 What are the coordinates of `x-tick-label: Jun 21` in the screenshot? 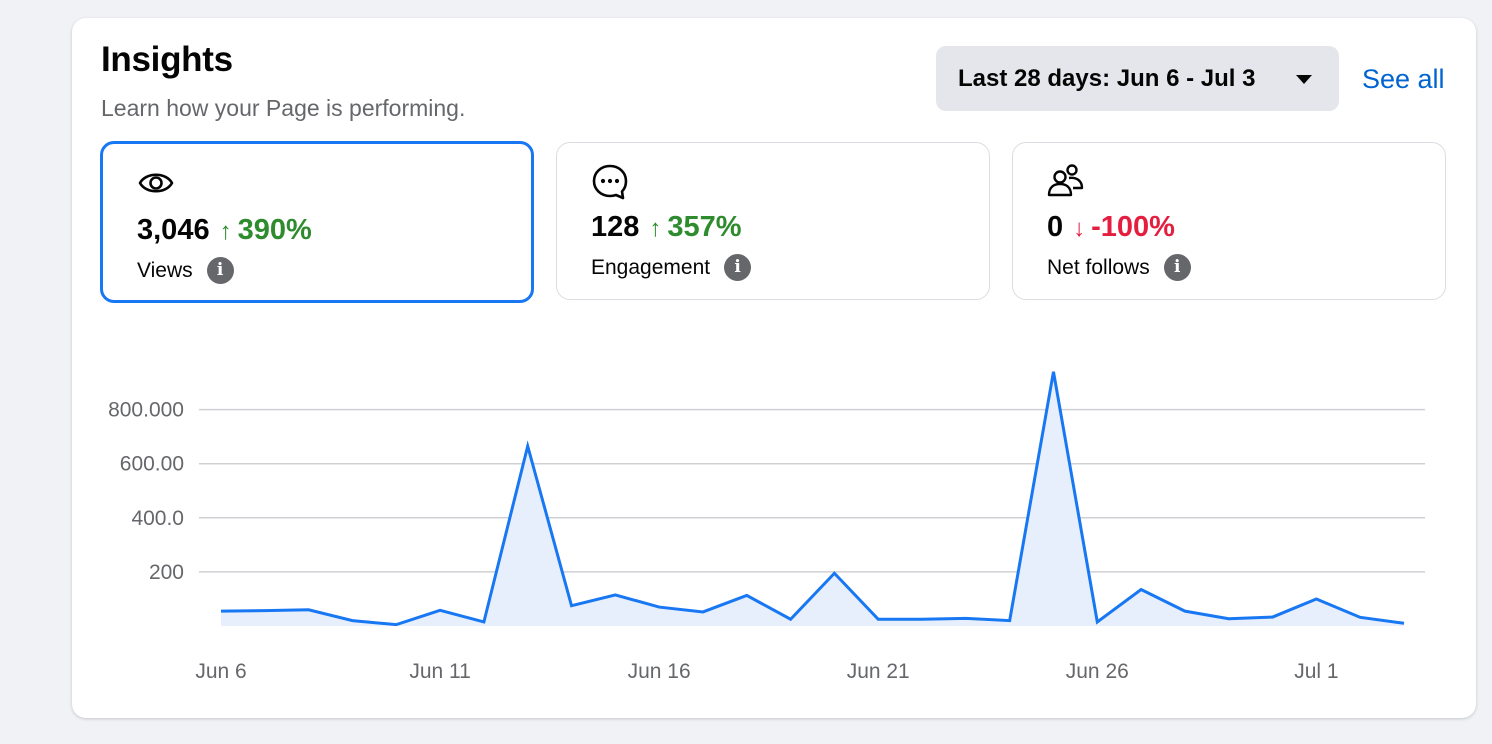 It's located at (878, 671).